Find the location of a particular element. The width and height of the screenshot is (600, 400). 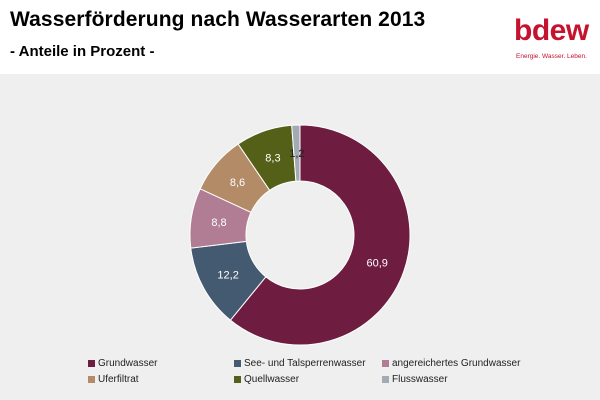

chart-title: Wasserförderung nach Wasserarten 2013 is located at coordinates (218, 19).